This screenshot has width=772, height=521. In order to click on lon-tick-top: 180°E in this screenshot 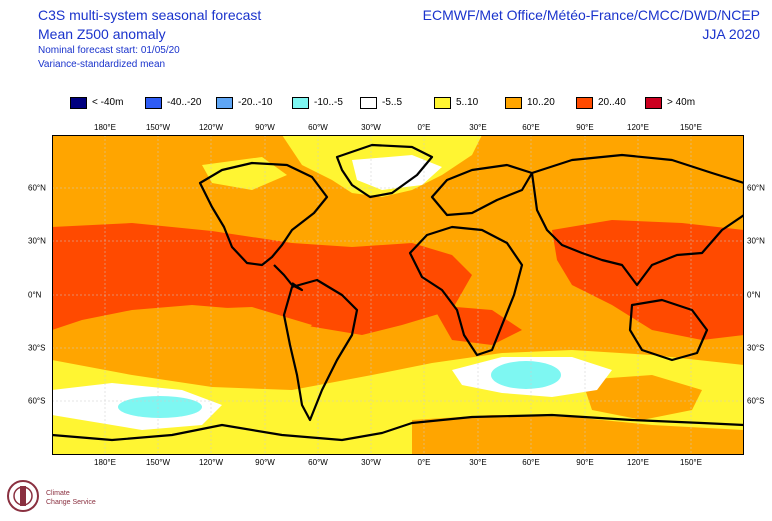, I will do `click(105, 127)`.